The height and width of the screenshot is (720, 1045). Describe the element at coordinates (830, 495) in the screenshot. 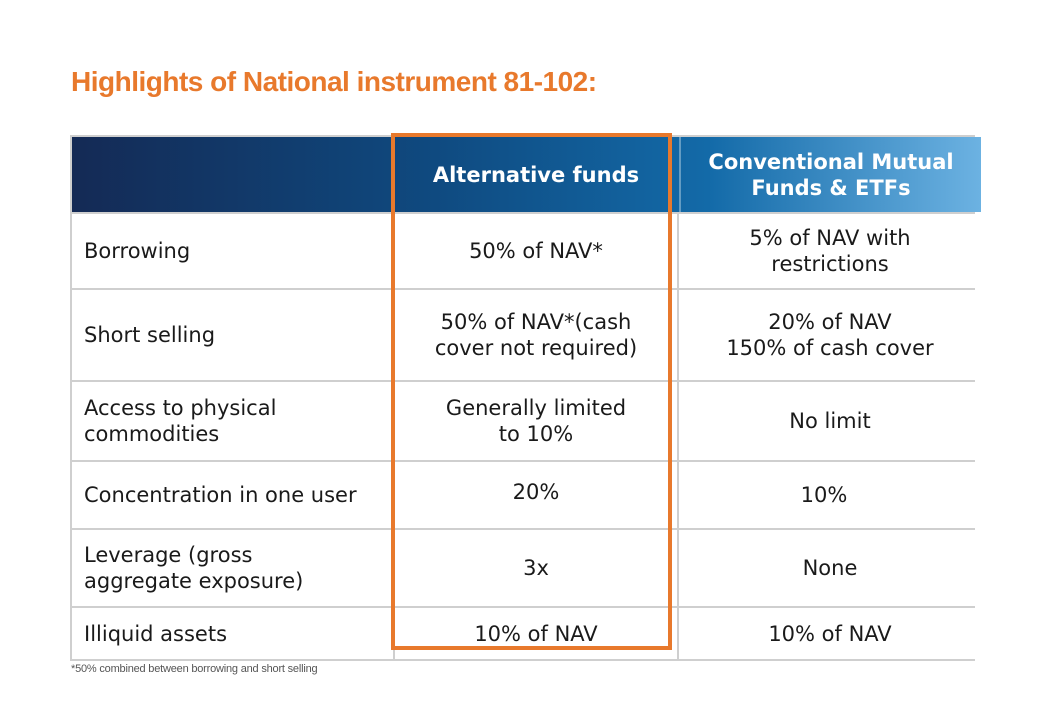

I see `cell-conv-concentration: 10%` at that location.